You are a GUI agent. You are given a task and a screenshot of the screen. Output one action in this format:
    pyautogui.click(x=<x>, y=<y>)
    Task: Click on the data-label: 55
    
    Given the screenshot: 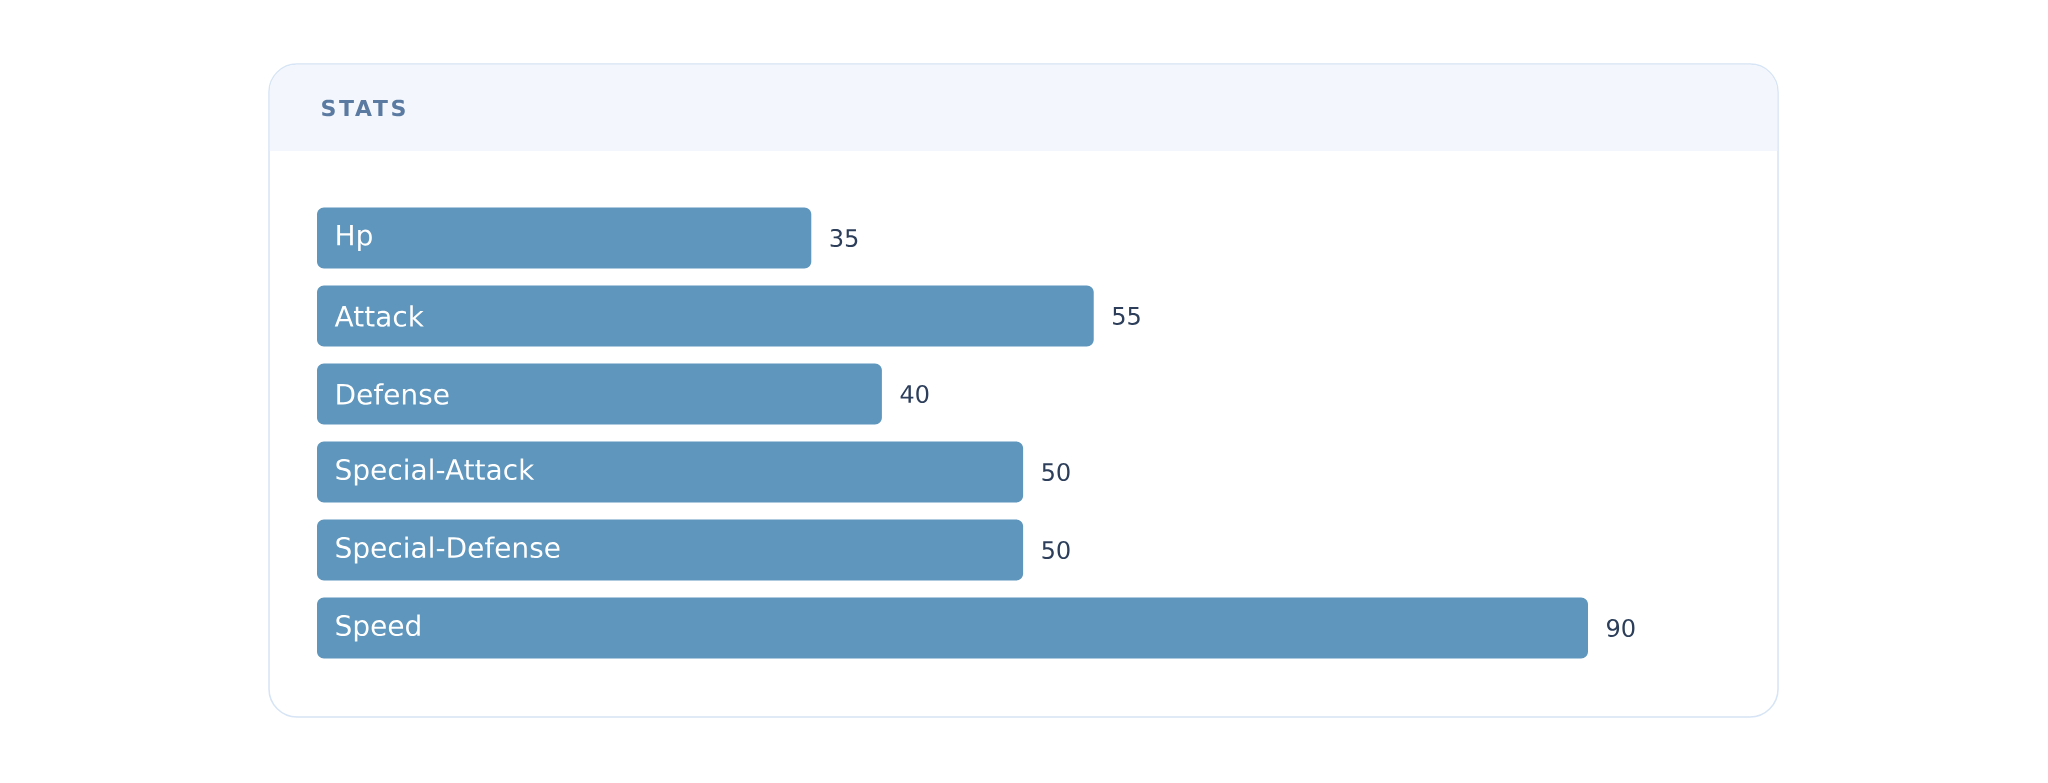 What is the action you would take?
    pyautogui.click(x=1126, y=316)
    